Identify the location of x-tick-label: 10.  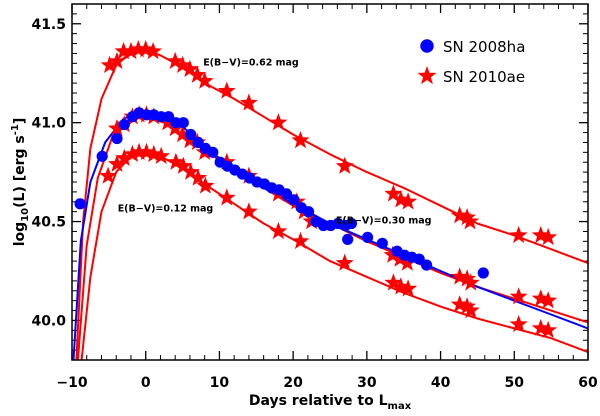
(220, 383).